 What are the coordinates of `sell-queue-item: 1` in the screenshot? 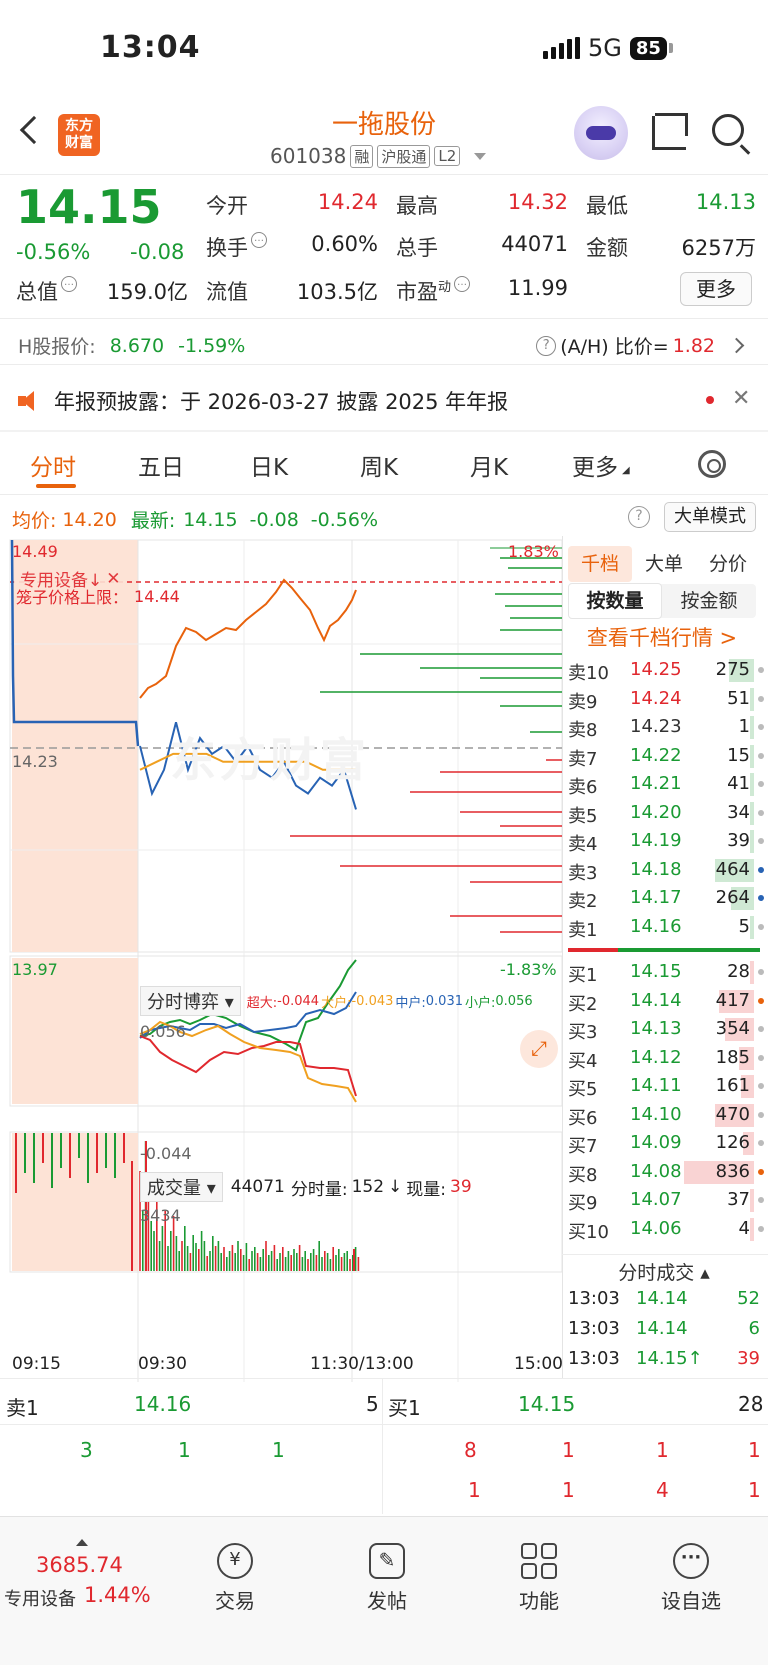 It's located at (278, 1450).